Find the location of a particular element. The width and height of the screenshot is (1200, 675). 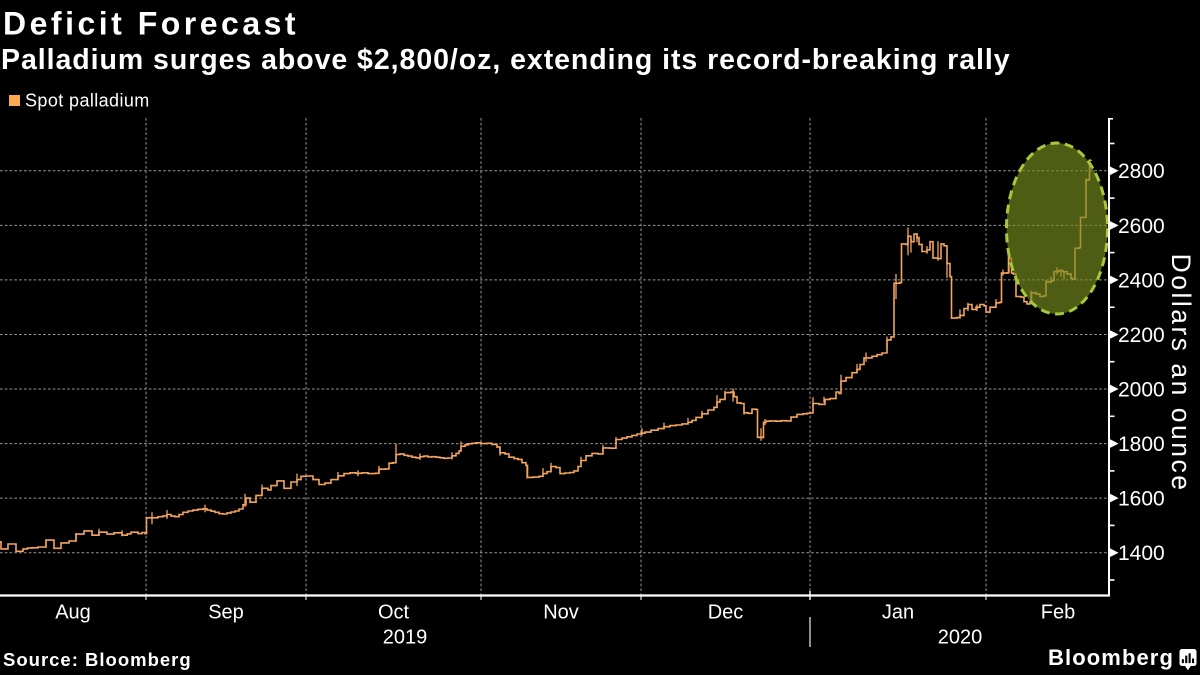

svg-text: Dec is located at coordinates (726, 613).